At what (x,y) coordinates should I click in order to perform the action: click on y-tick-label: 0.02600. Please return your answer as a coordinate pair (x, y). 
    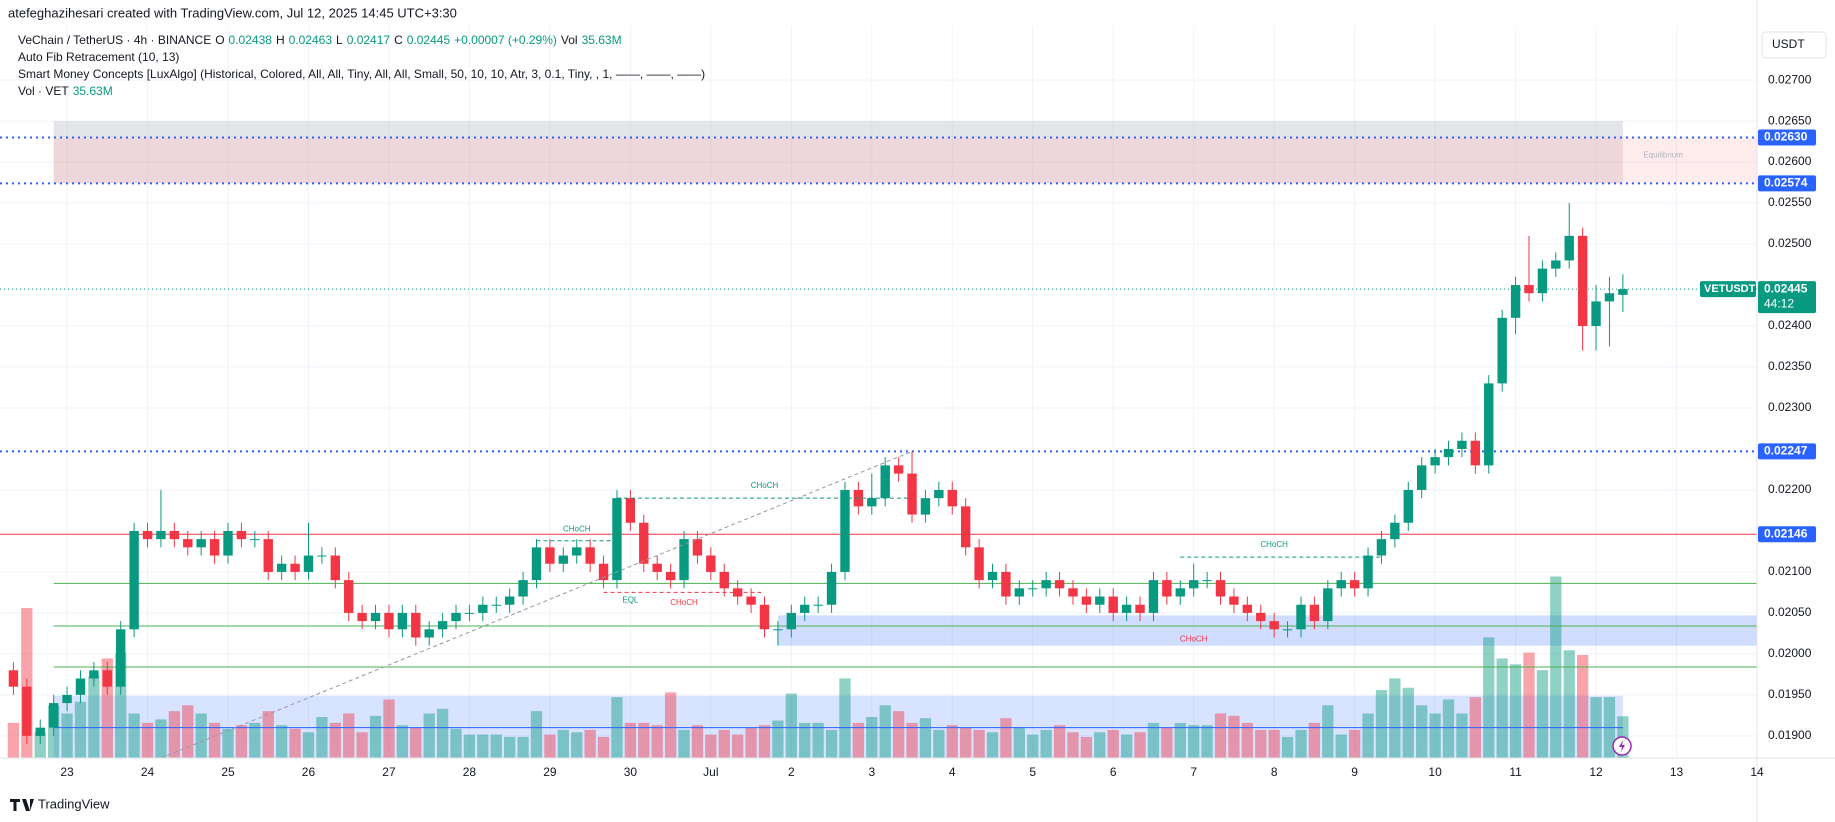
    Looking at the image, I should click on (1790, 161).